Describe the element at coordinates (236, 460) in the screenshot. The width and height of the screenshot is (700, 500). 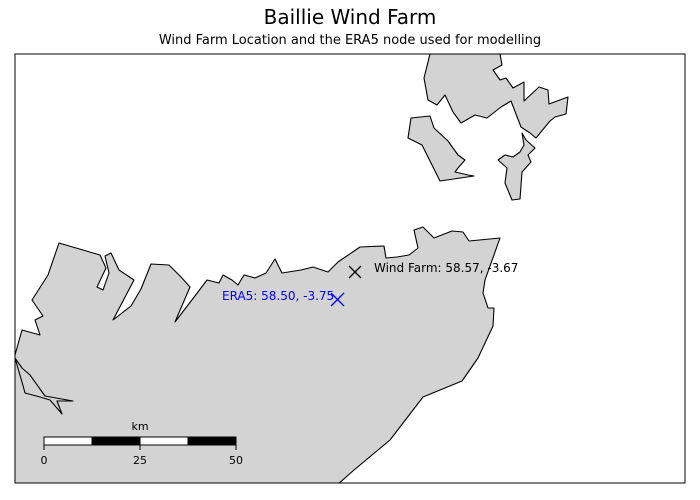
I see `scale-bar-tick-label: 50` at that location.